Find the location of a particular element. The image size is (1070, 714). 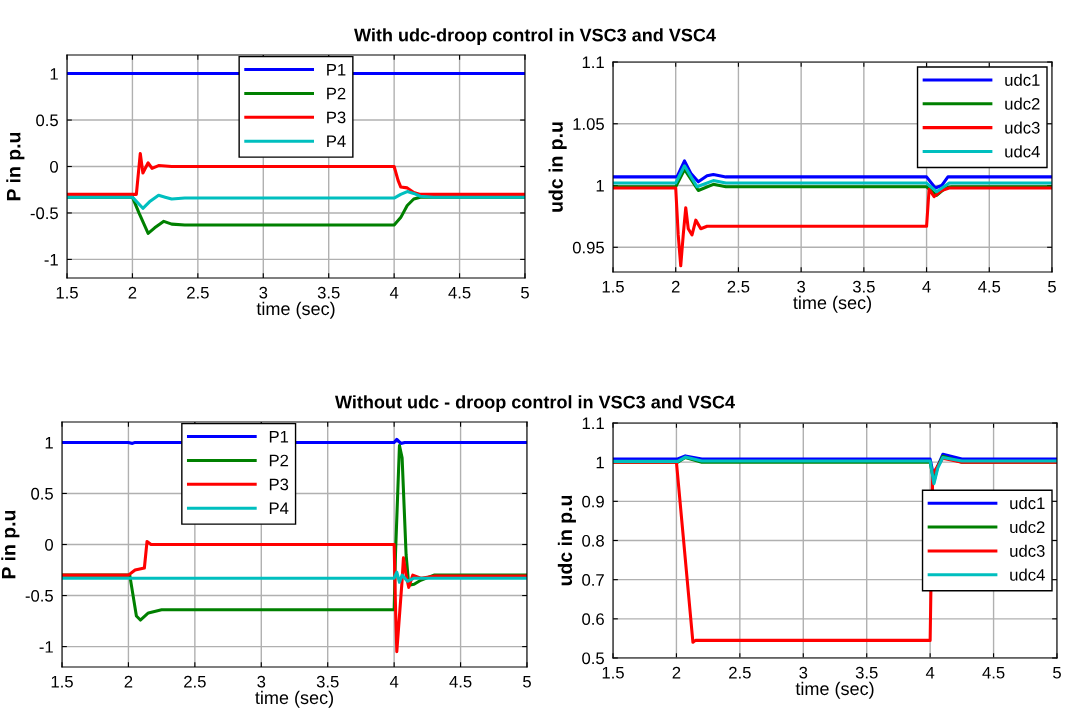

y-tick-label: 0.95 is located at coordinates (588, 247).